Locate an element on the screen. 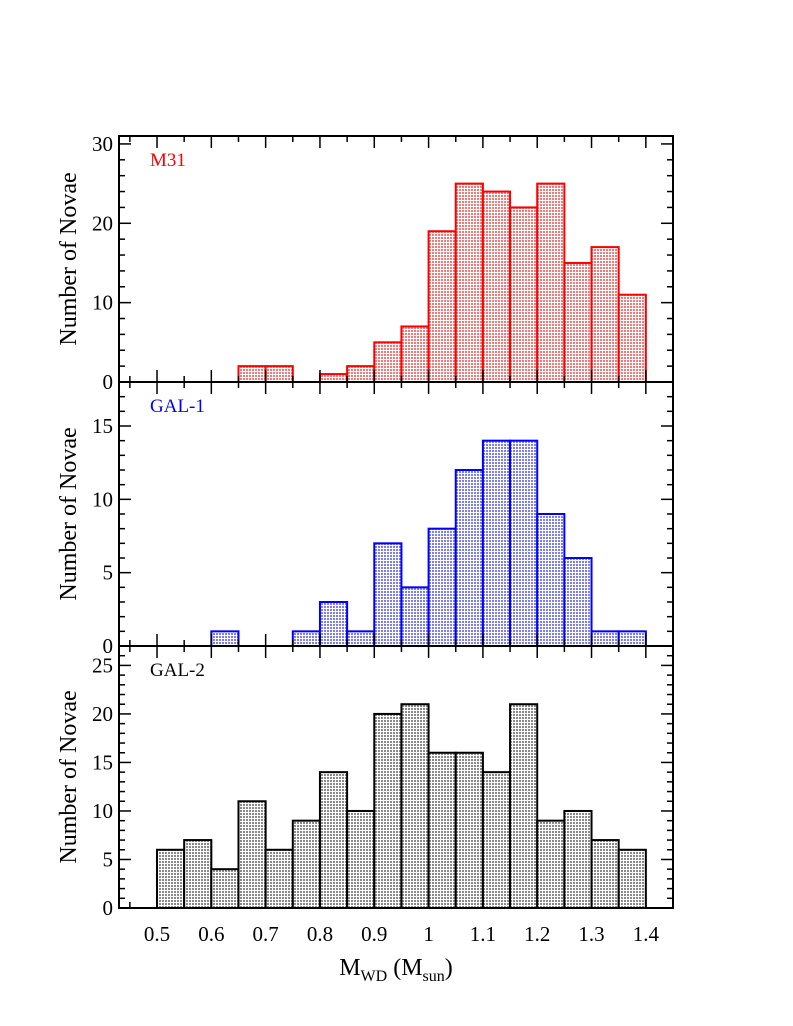  x-axis-title-mid: (M is located at coordinates (404, 968).